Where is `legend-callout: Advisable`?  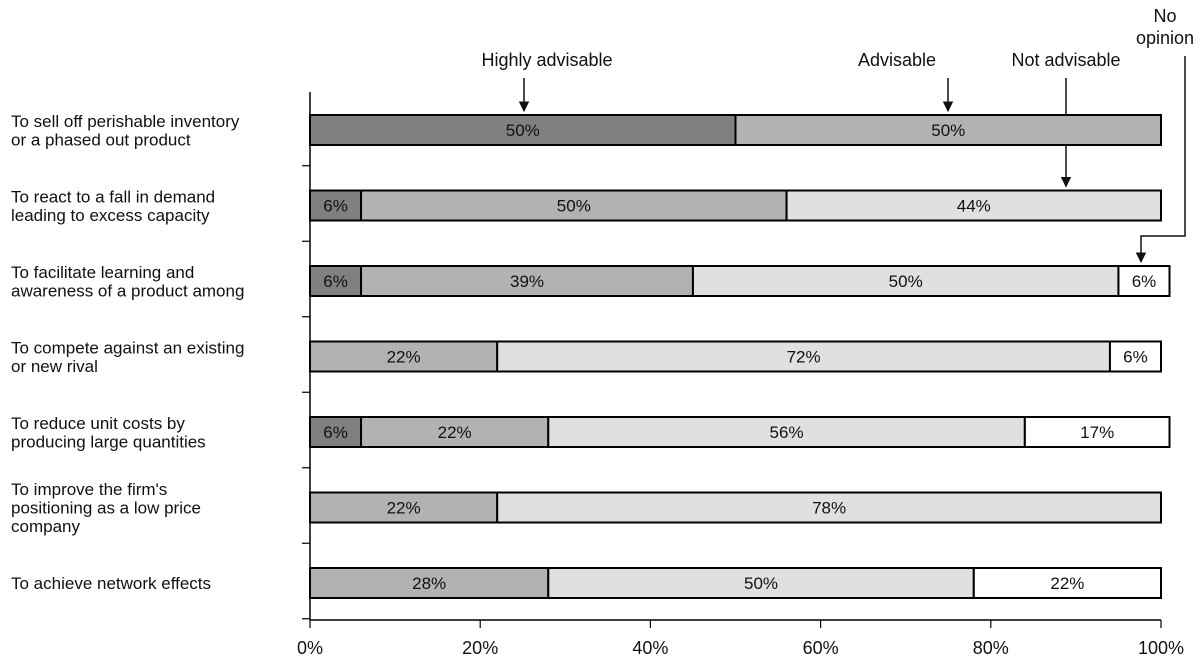
legend-callout: Advisable is located at coordinates (906, 81).